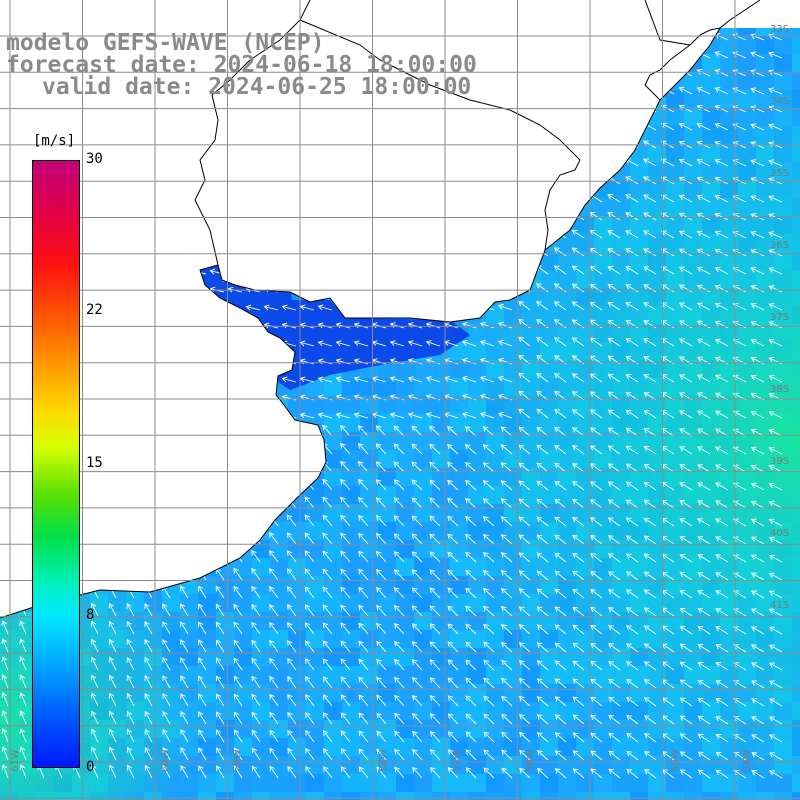 This screenshot has width=800, height=800. What do you see at coordinates (335, 327) in the screenshot?
I see `estuary-low-wind` at bounding box center [335, 327].